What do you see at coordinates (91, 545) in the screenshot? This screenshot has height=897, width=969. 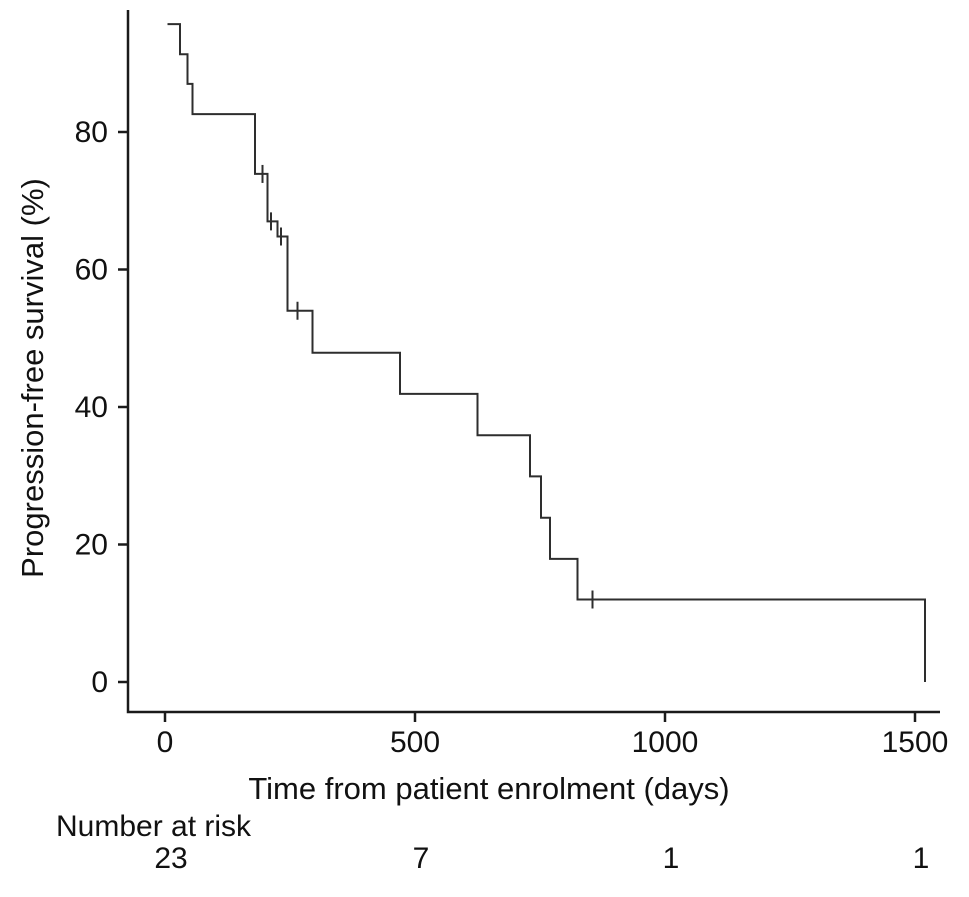 I see `y-tick-label: 20` at bounding box center [91, 545].